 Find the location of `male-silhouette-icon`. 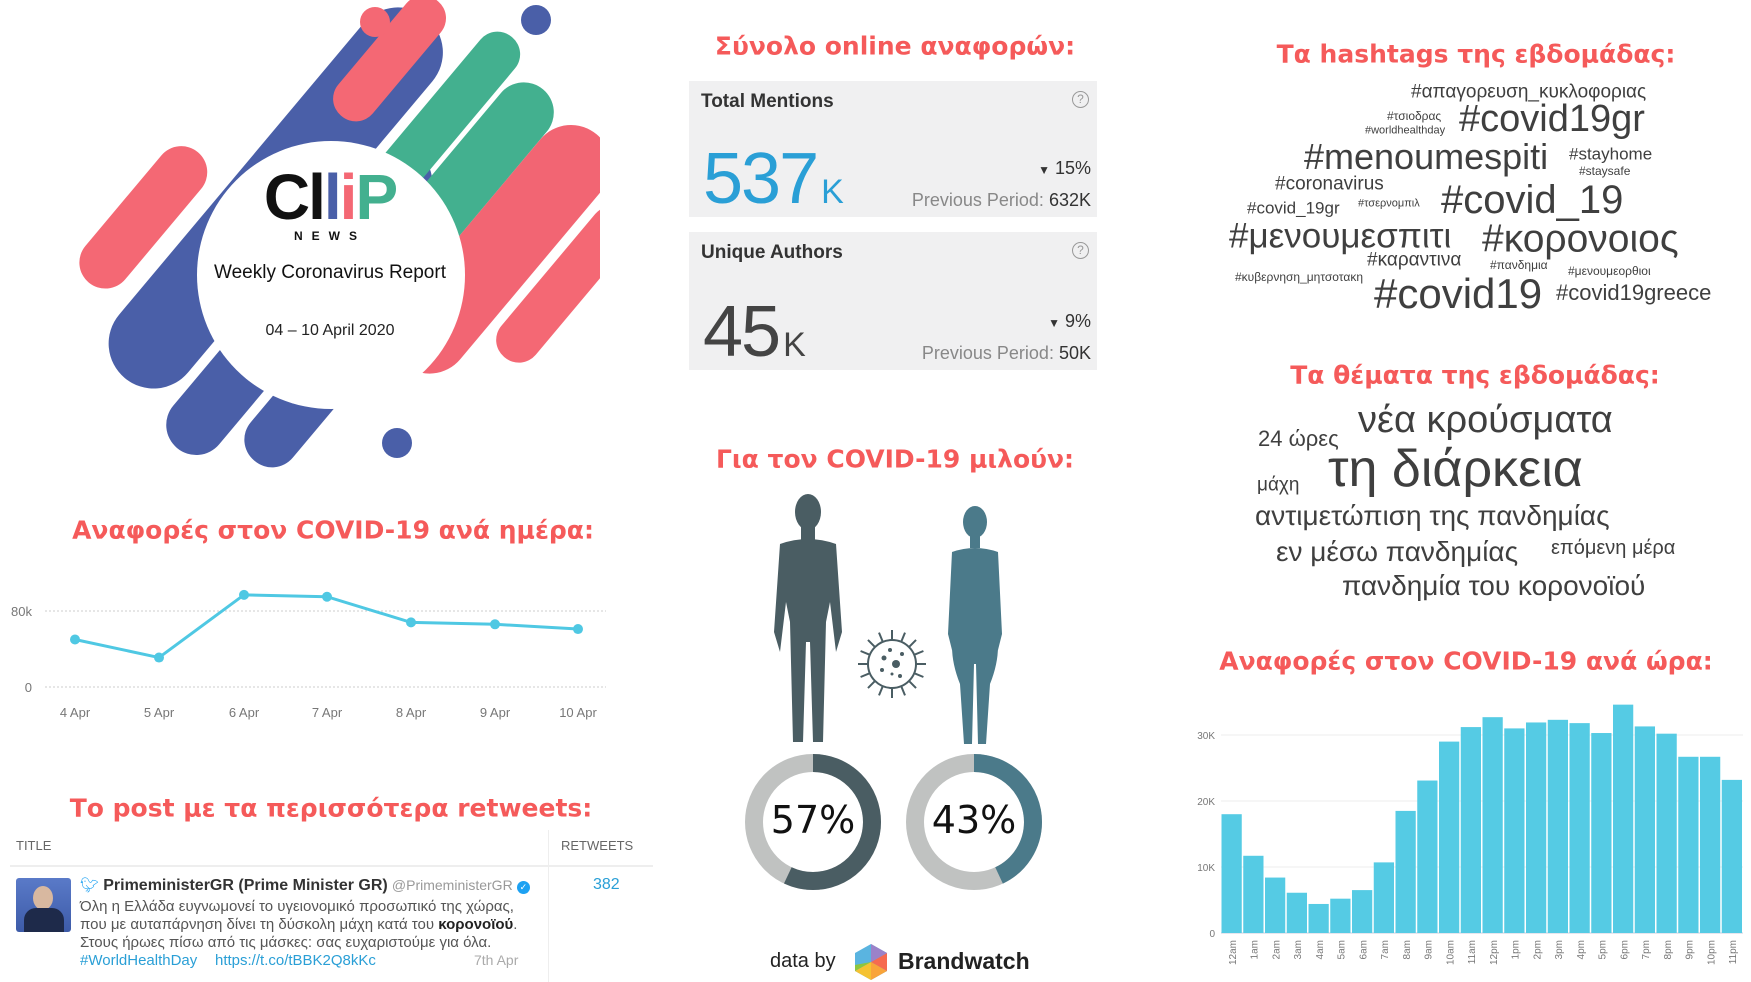

male-silhouette-icon is located at coordinates (808, 618).